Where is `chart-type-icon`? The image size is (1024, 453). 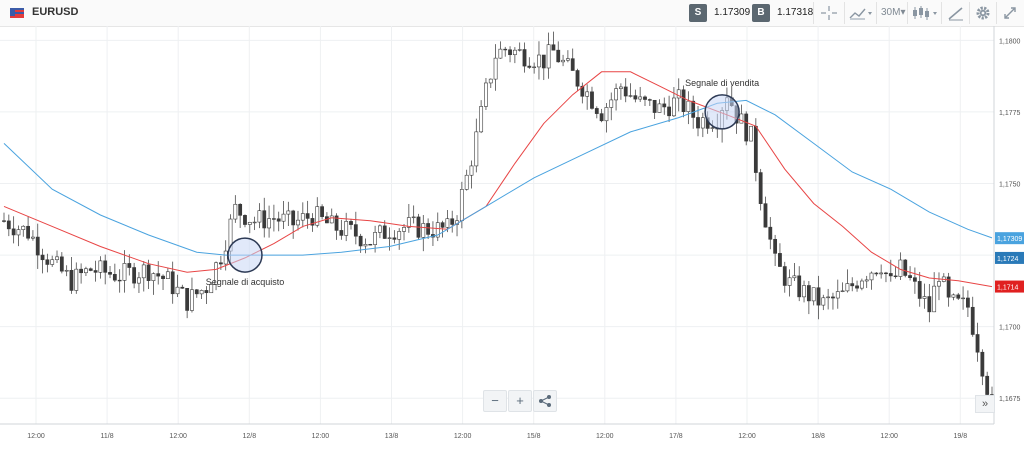
chart-type-icon is located at coordinates (861, 13).